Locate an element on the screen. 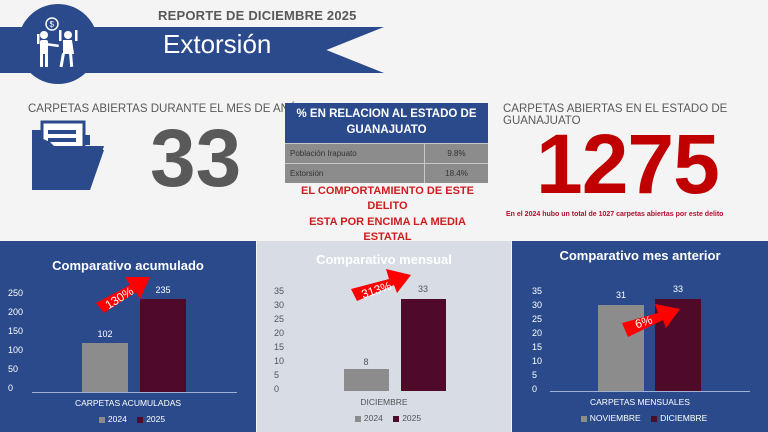 This screenshot has height=432, width=768. y-tick: 250 is located at coordinates (16, 293).